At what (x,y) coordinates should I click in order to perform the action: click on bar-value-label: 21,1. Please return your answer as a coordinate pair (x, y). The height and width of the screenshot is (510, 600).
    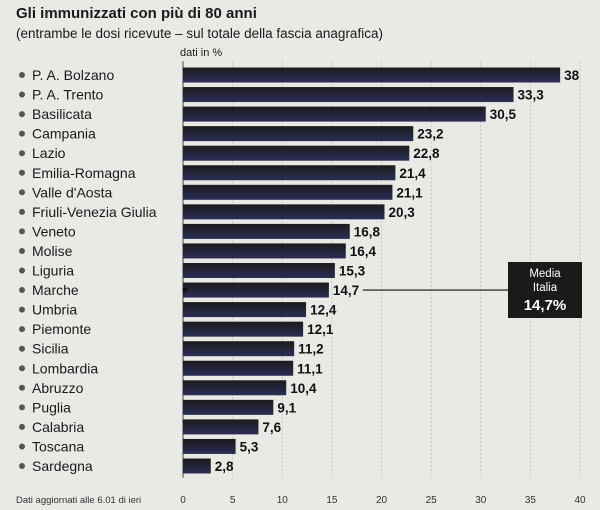
    Looking at the image, I should click on (409, 192).